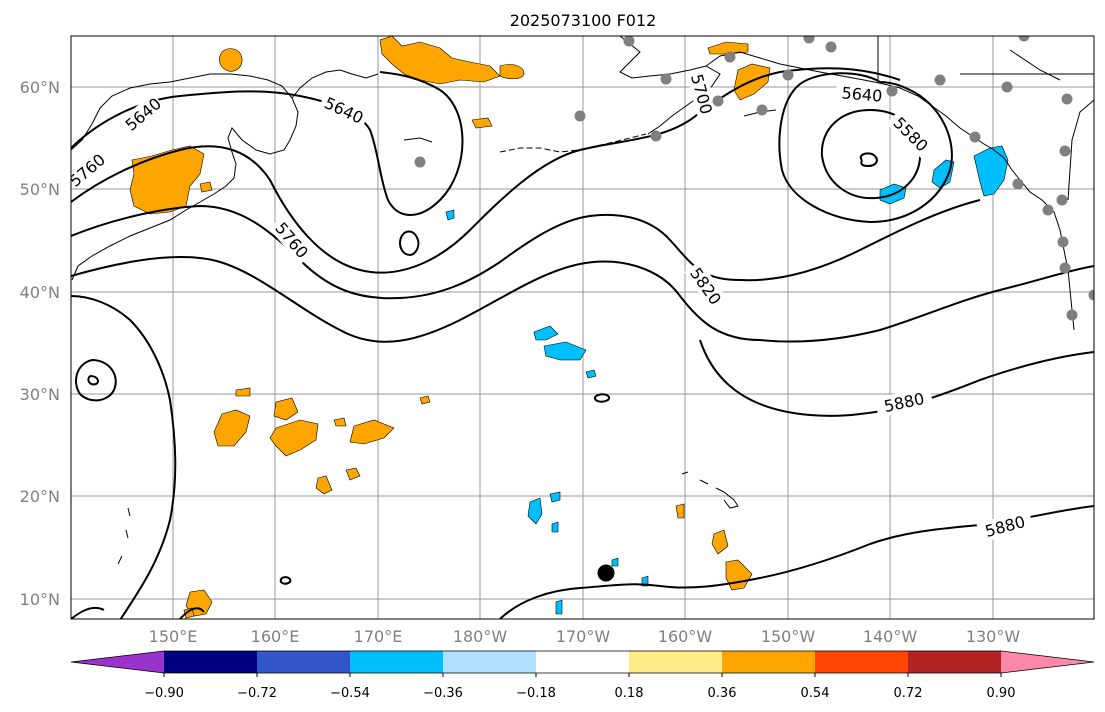 The height and width of the screenshot is (712, 1105). I want to click on lat-label: 40°N, so click(40, 292).